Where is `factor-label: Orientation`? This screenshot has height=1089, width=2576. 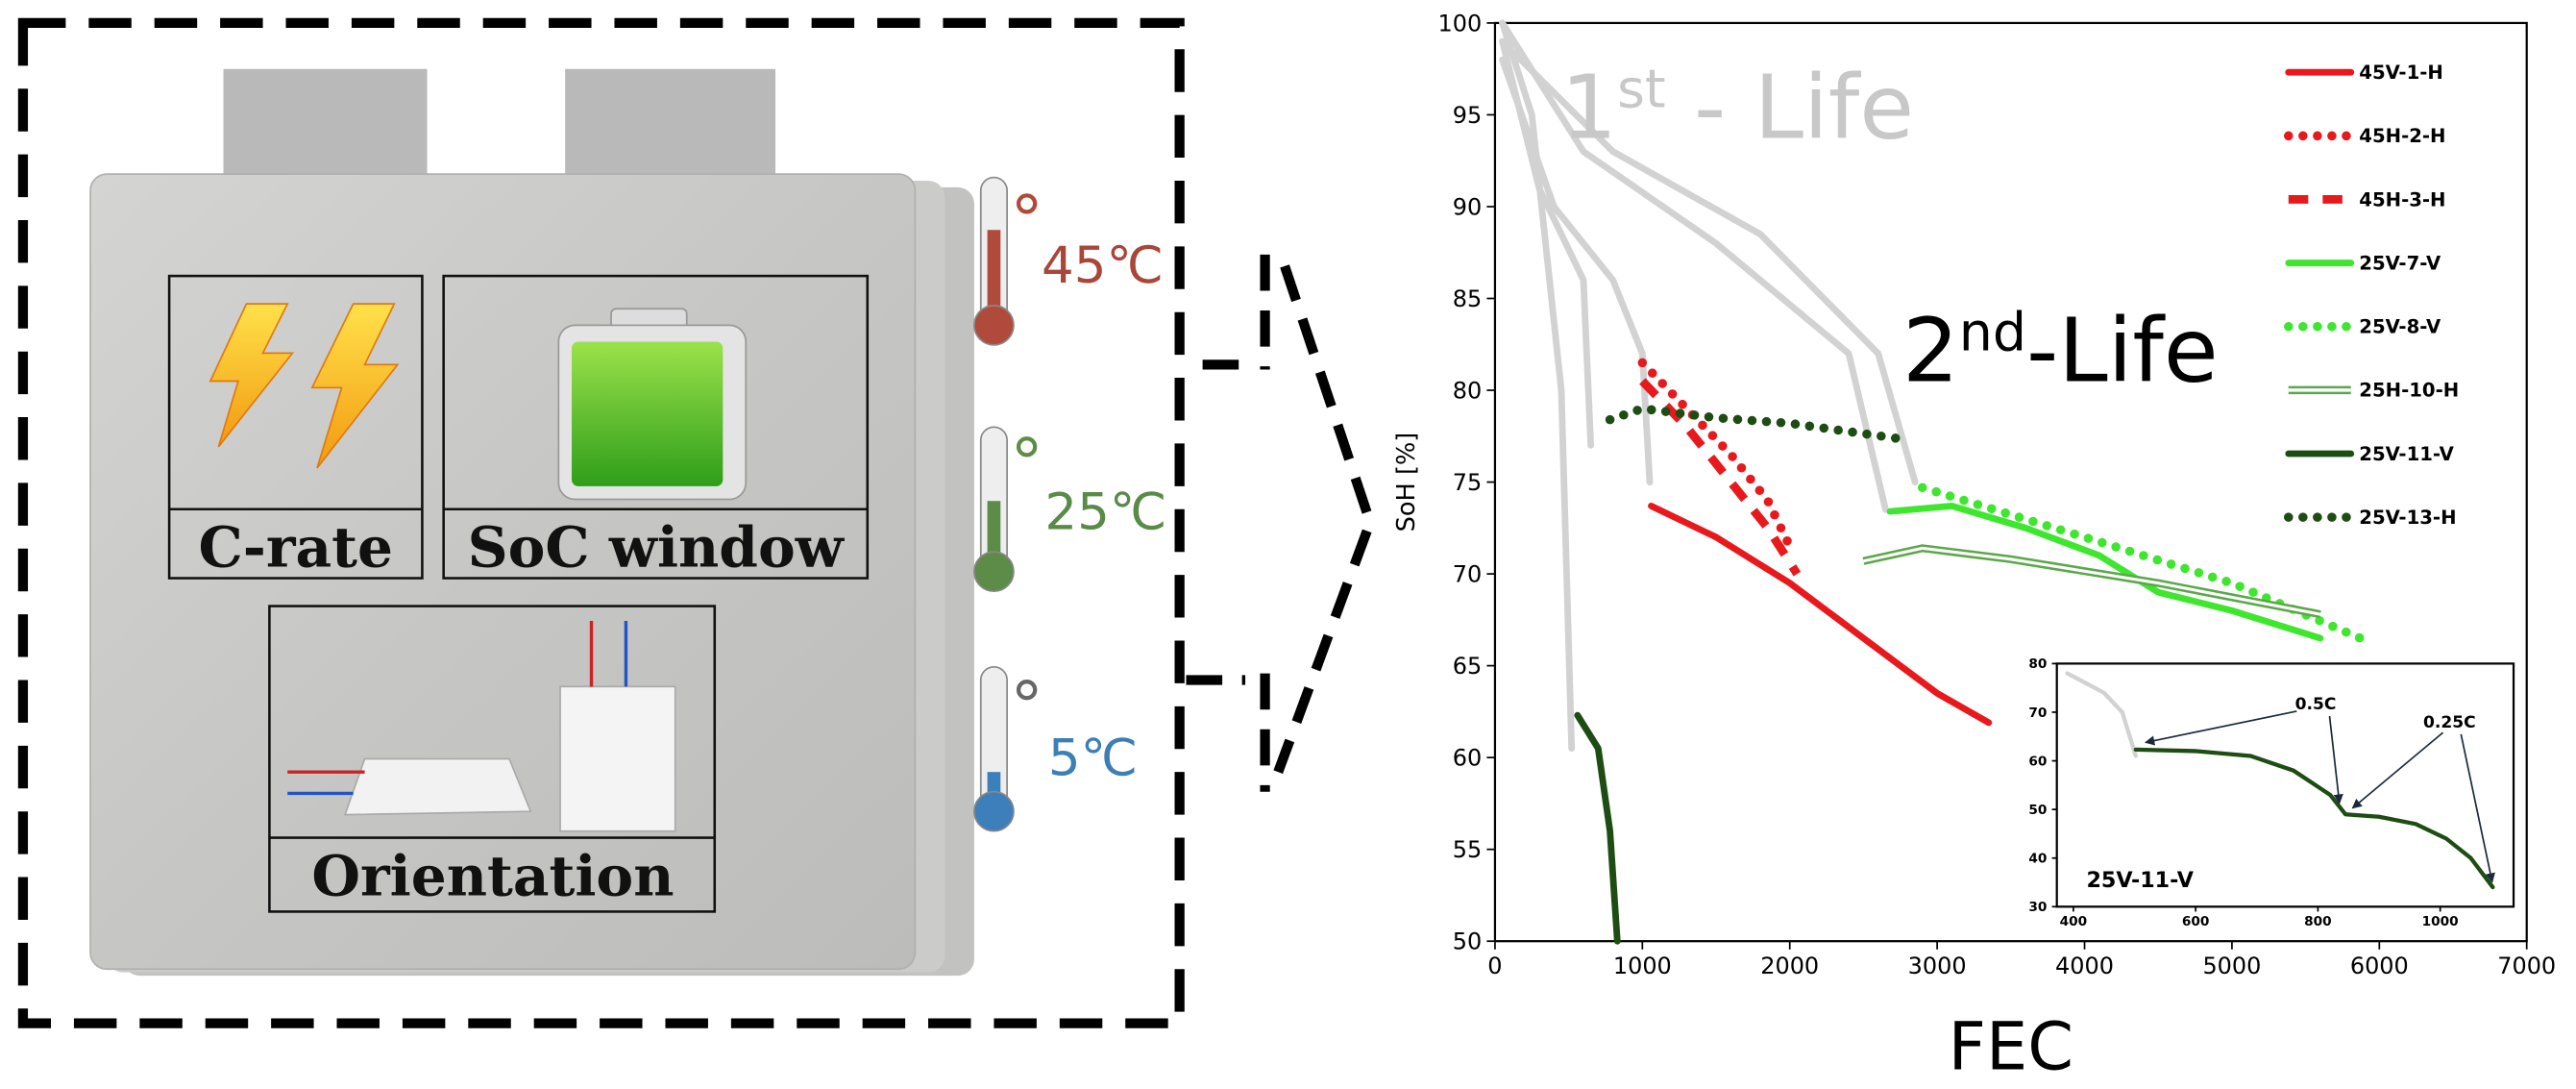 factor-label: Orientation is located at coordinates (492, 875).